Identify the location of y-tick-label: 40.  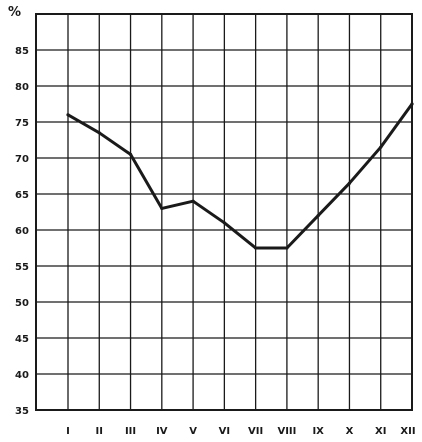
(22, 375).